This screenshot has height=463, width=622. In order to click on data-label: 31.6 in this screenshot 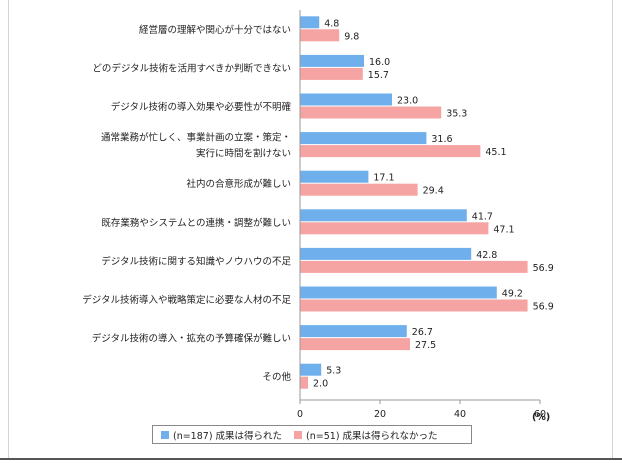, I will do `click(441, 139)`.